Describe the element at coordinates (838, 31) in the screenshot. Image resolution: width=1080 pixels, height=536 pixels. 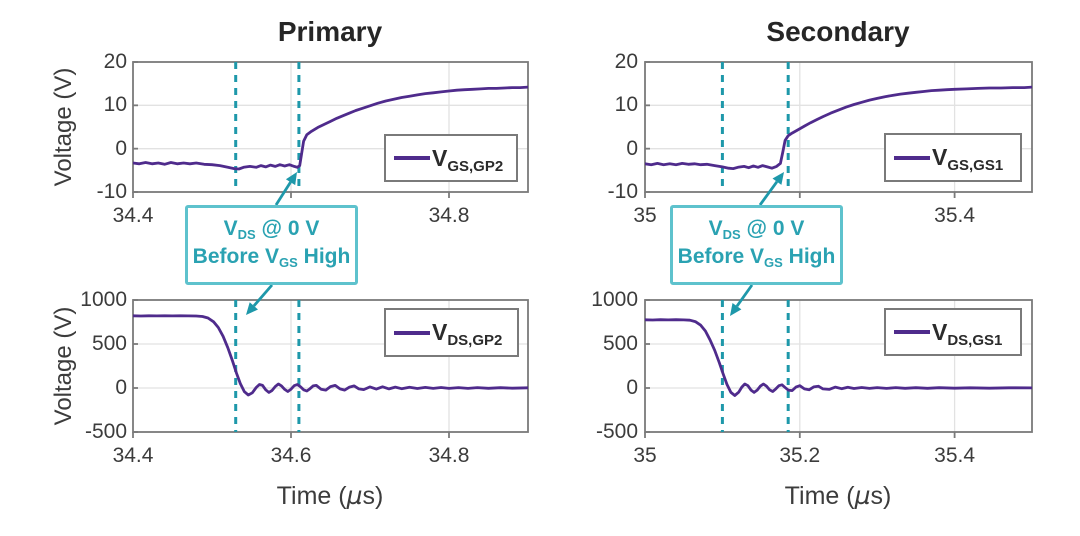
I see `secondary-title: Secondary` at that location.